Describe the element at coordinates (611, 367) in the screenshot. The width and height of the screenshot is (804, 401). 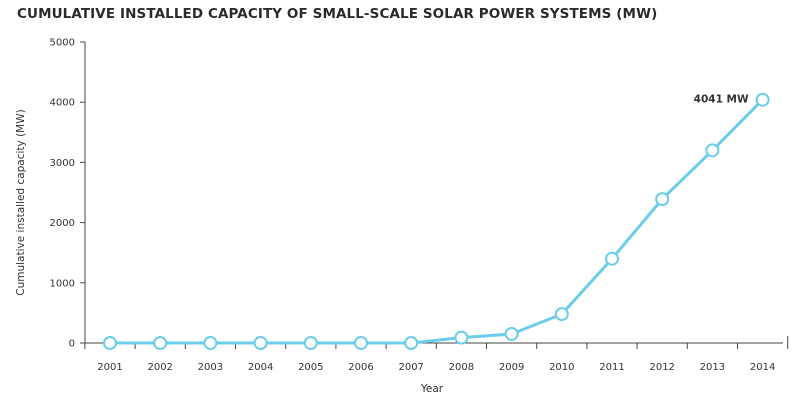
I see `x-tick-label: 2011` at that location.